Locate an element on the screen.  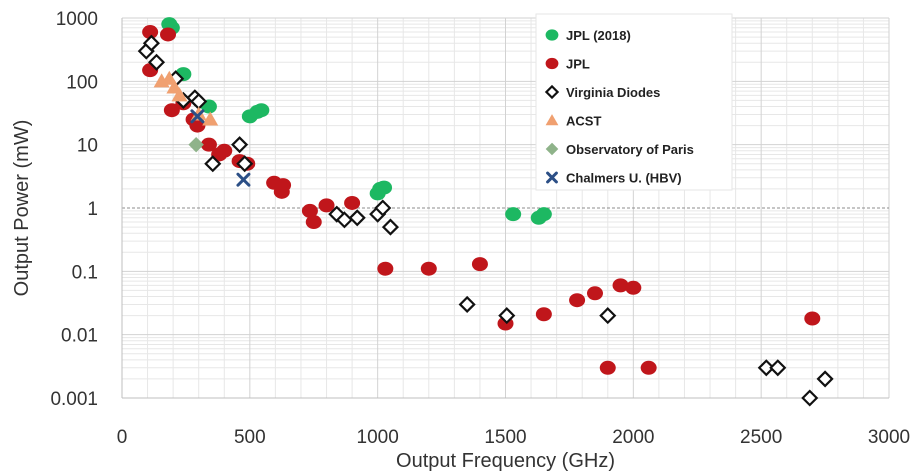
y-tick-label: 0.001 is located at coordinates (74, 399).